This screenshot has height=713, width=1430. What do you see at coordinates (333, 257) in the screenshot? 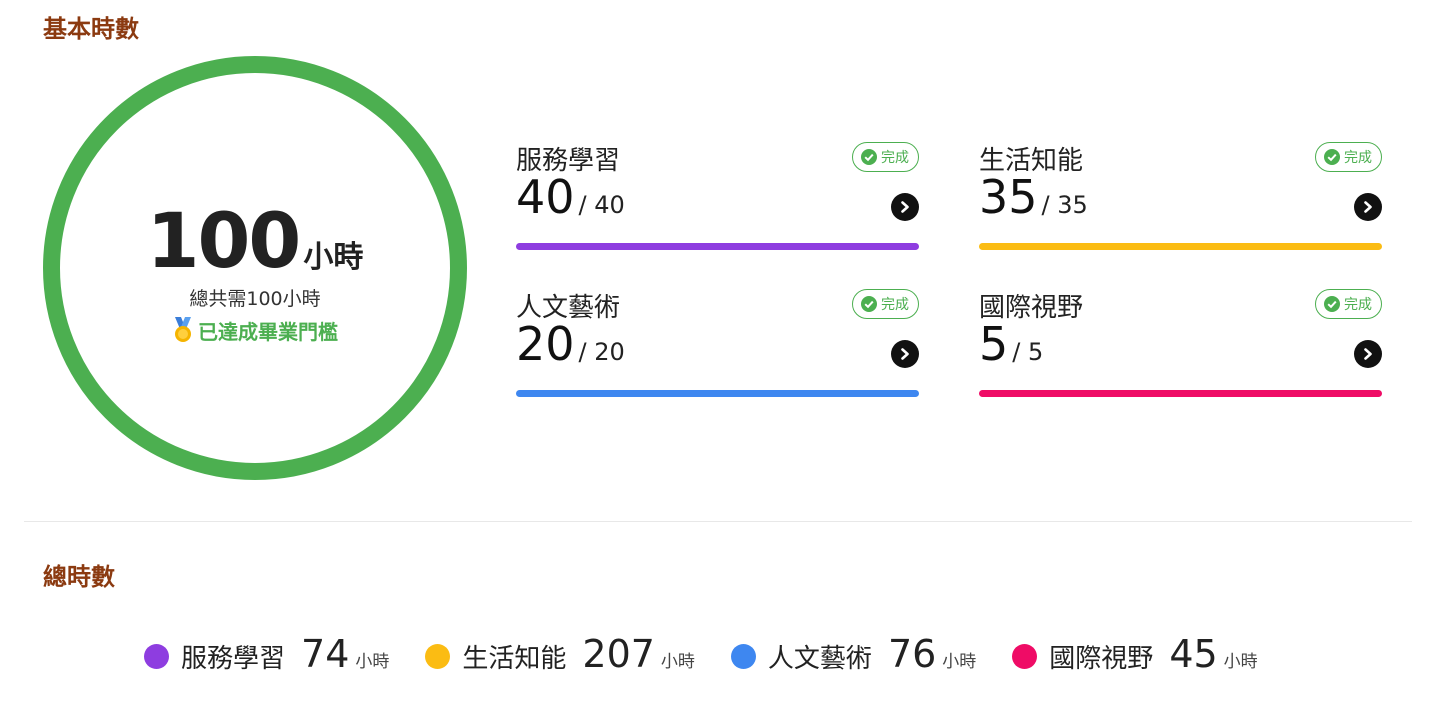
I see `total-hours-unit: 小時` at bounding box center [333, 257].